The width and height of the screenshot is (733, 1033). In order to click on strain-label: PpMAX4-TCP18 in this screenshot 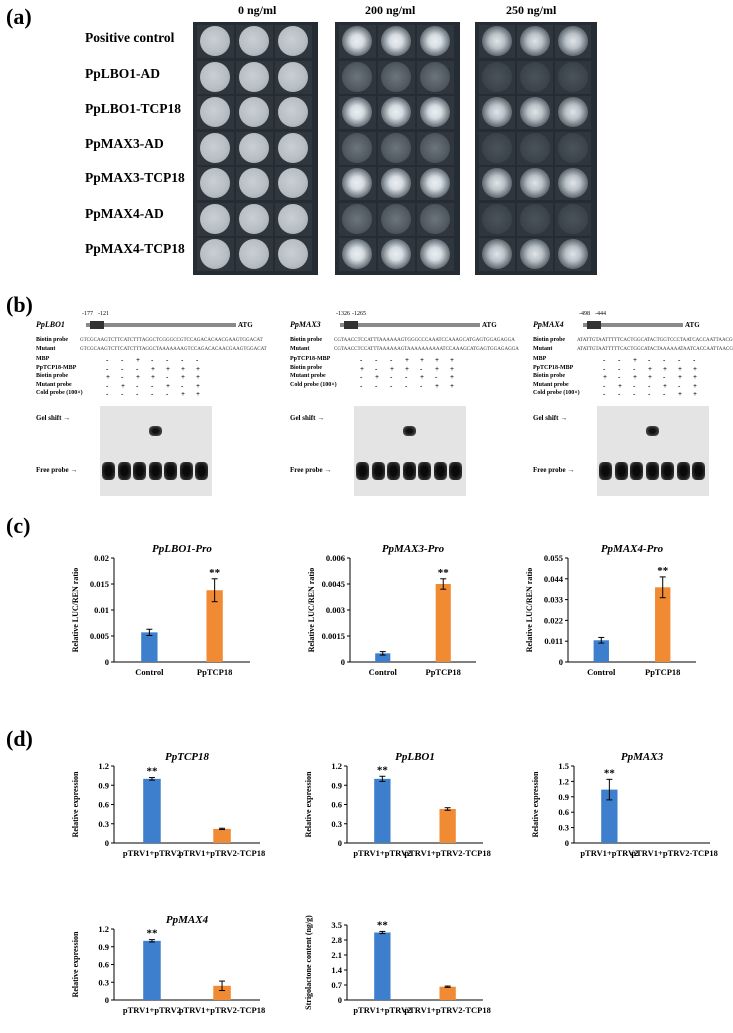, I will do `click(135, 248)`.